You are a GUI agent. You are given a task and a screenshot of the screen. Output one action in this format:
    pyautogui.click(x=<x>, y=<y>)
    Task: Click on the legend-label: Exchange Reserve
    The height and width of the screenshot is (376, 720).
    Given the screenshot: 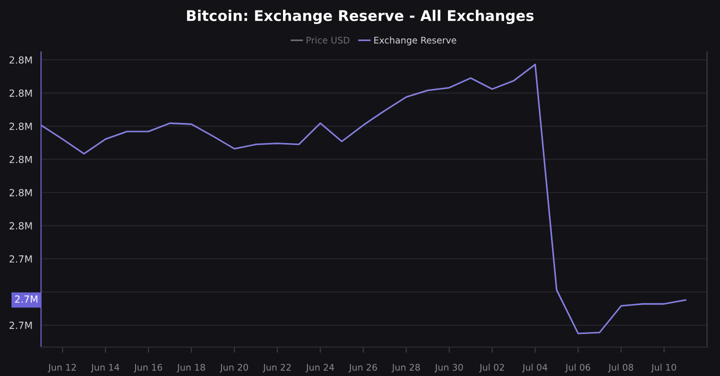 What is the action you would take?
    pyautogui.click(x=415, y=41)
    